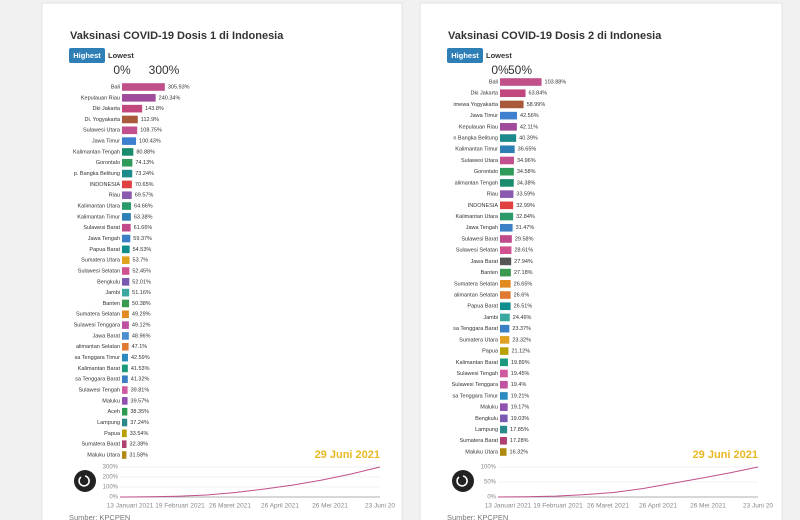 Image resolution: width=800 pixels, height=520 pixels. What do you see at coordinates (170, 98) in the screenshot?
I see `value-label: 240.34%` at bounding box center [170, 98].